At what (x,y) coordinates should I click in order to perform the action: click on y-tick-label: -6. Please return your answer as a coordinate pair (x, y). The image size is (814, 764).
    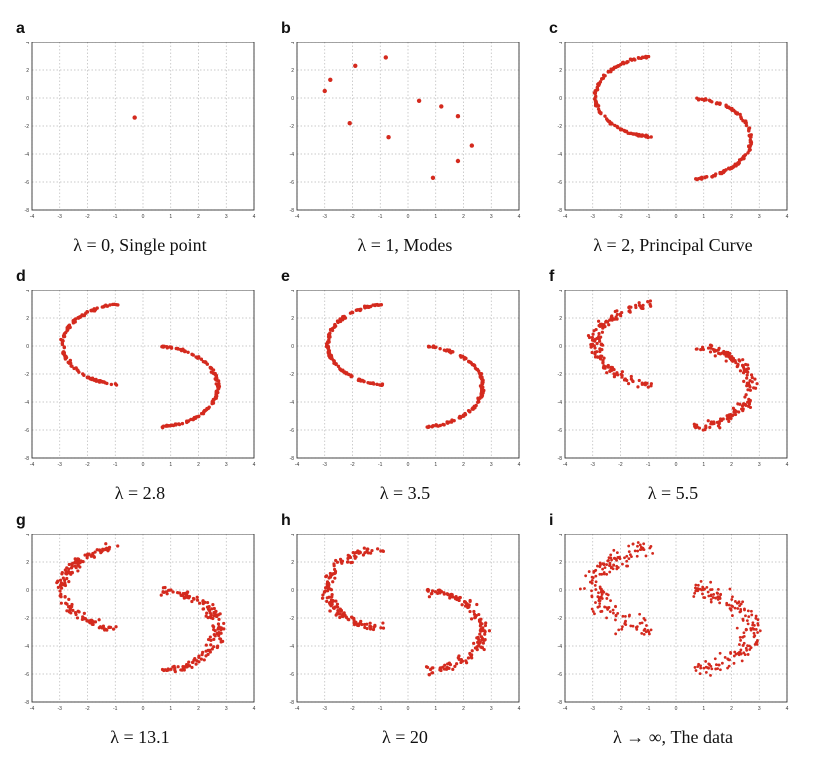
    Looking at the image, I should click on (292, 183).